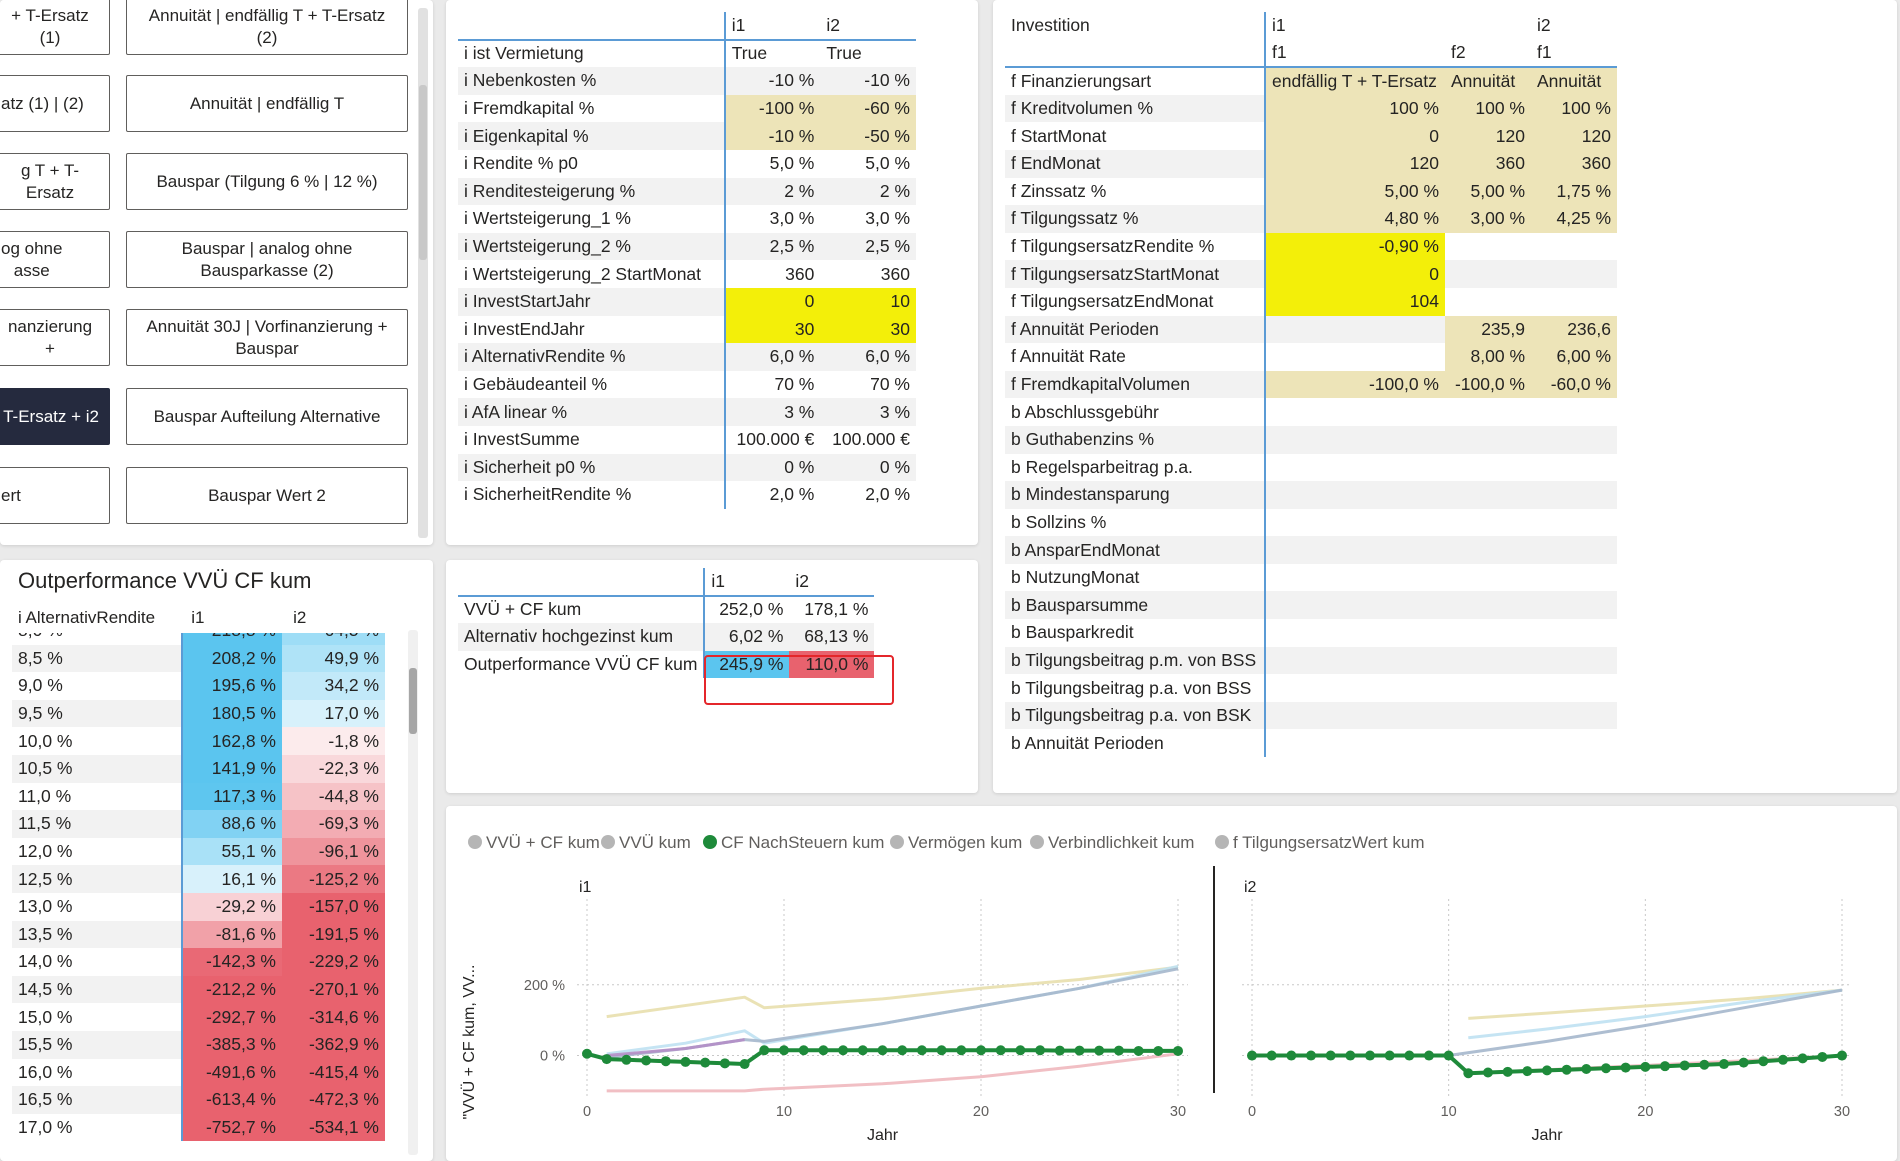 The image size is (1900, 1161). Describe the element at coordinates (267, 495) in the screenshot. I see `bookmark-button: Bauspar Wert 2` at that location.